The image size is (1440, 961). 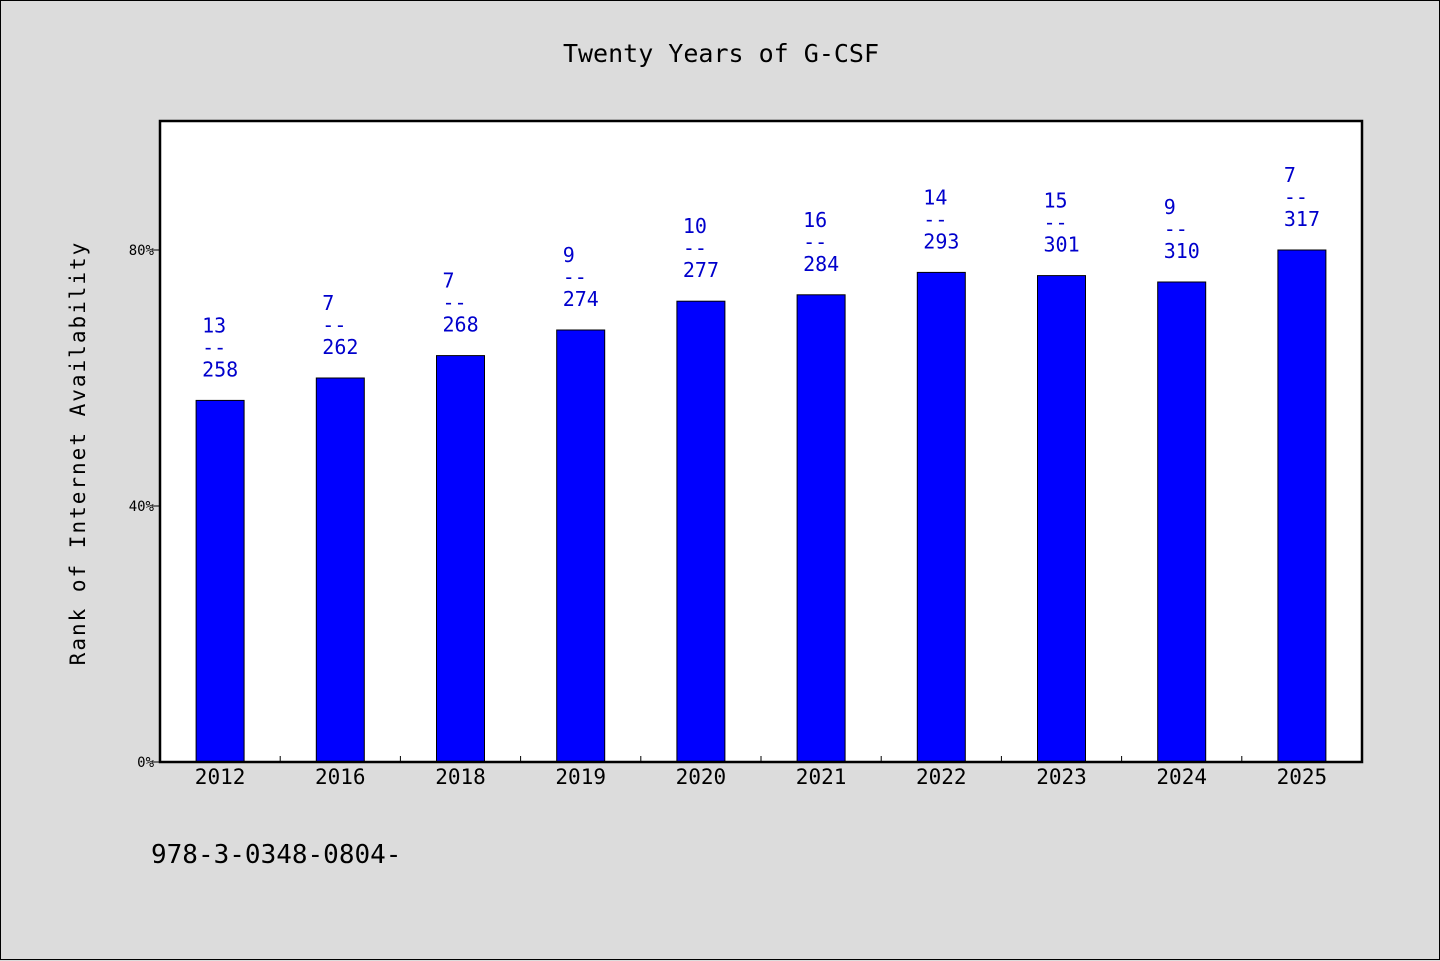 What do you see at coordinates (220, 369) in the screenshot?
I see `data-label-total: 258` at bounding box center [220, 369].